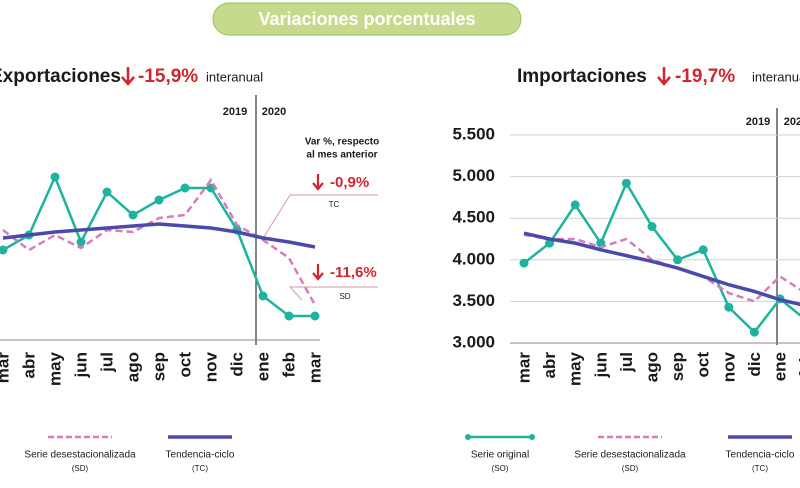 This screenshot has width=800, height=488. What do you see at coordinates (168, 76) in the screenshot?
I see `change-value: -15,9%` at bounding box center [168, 76].